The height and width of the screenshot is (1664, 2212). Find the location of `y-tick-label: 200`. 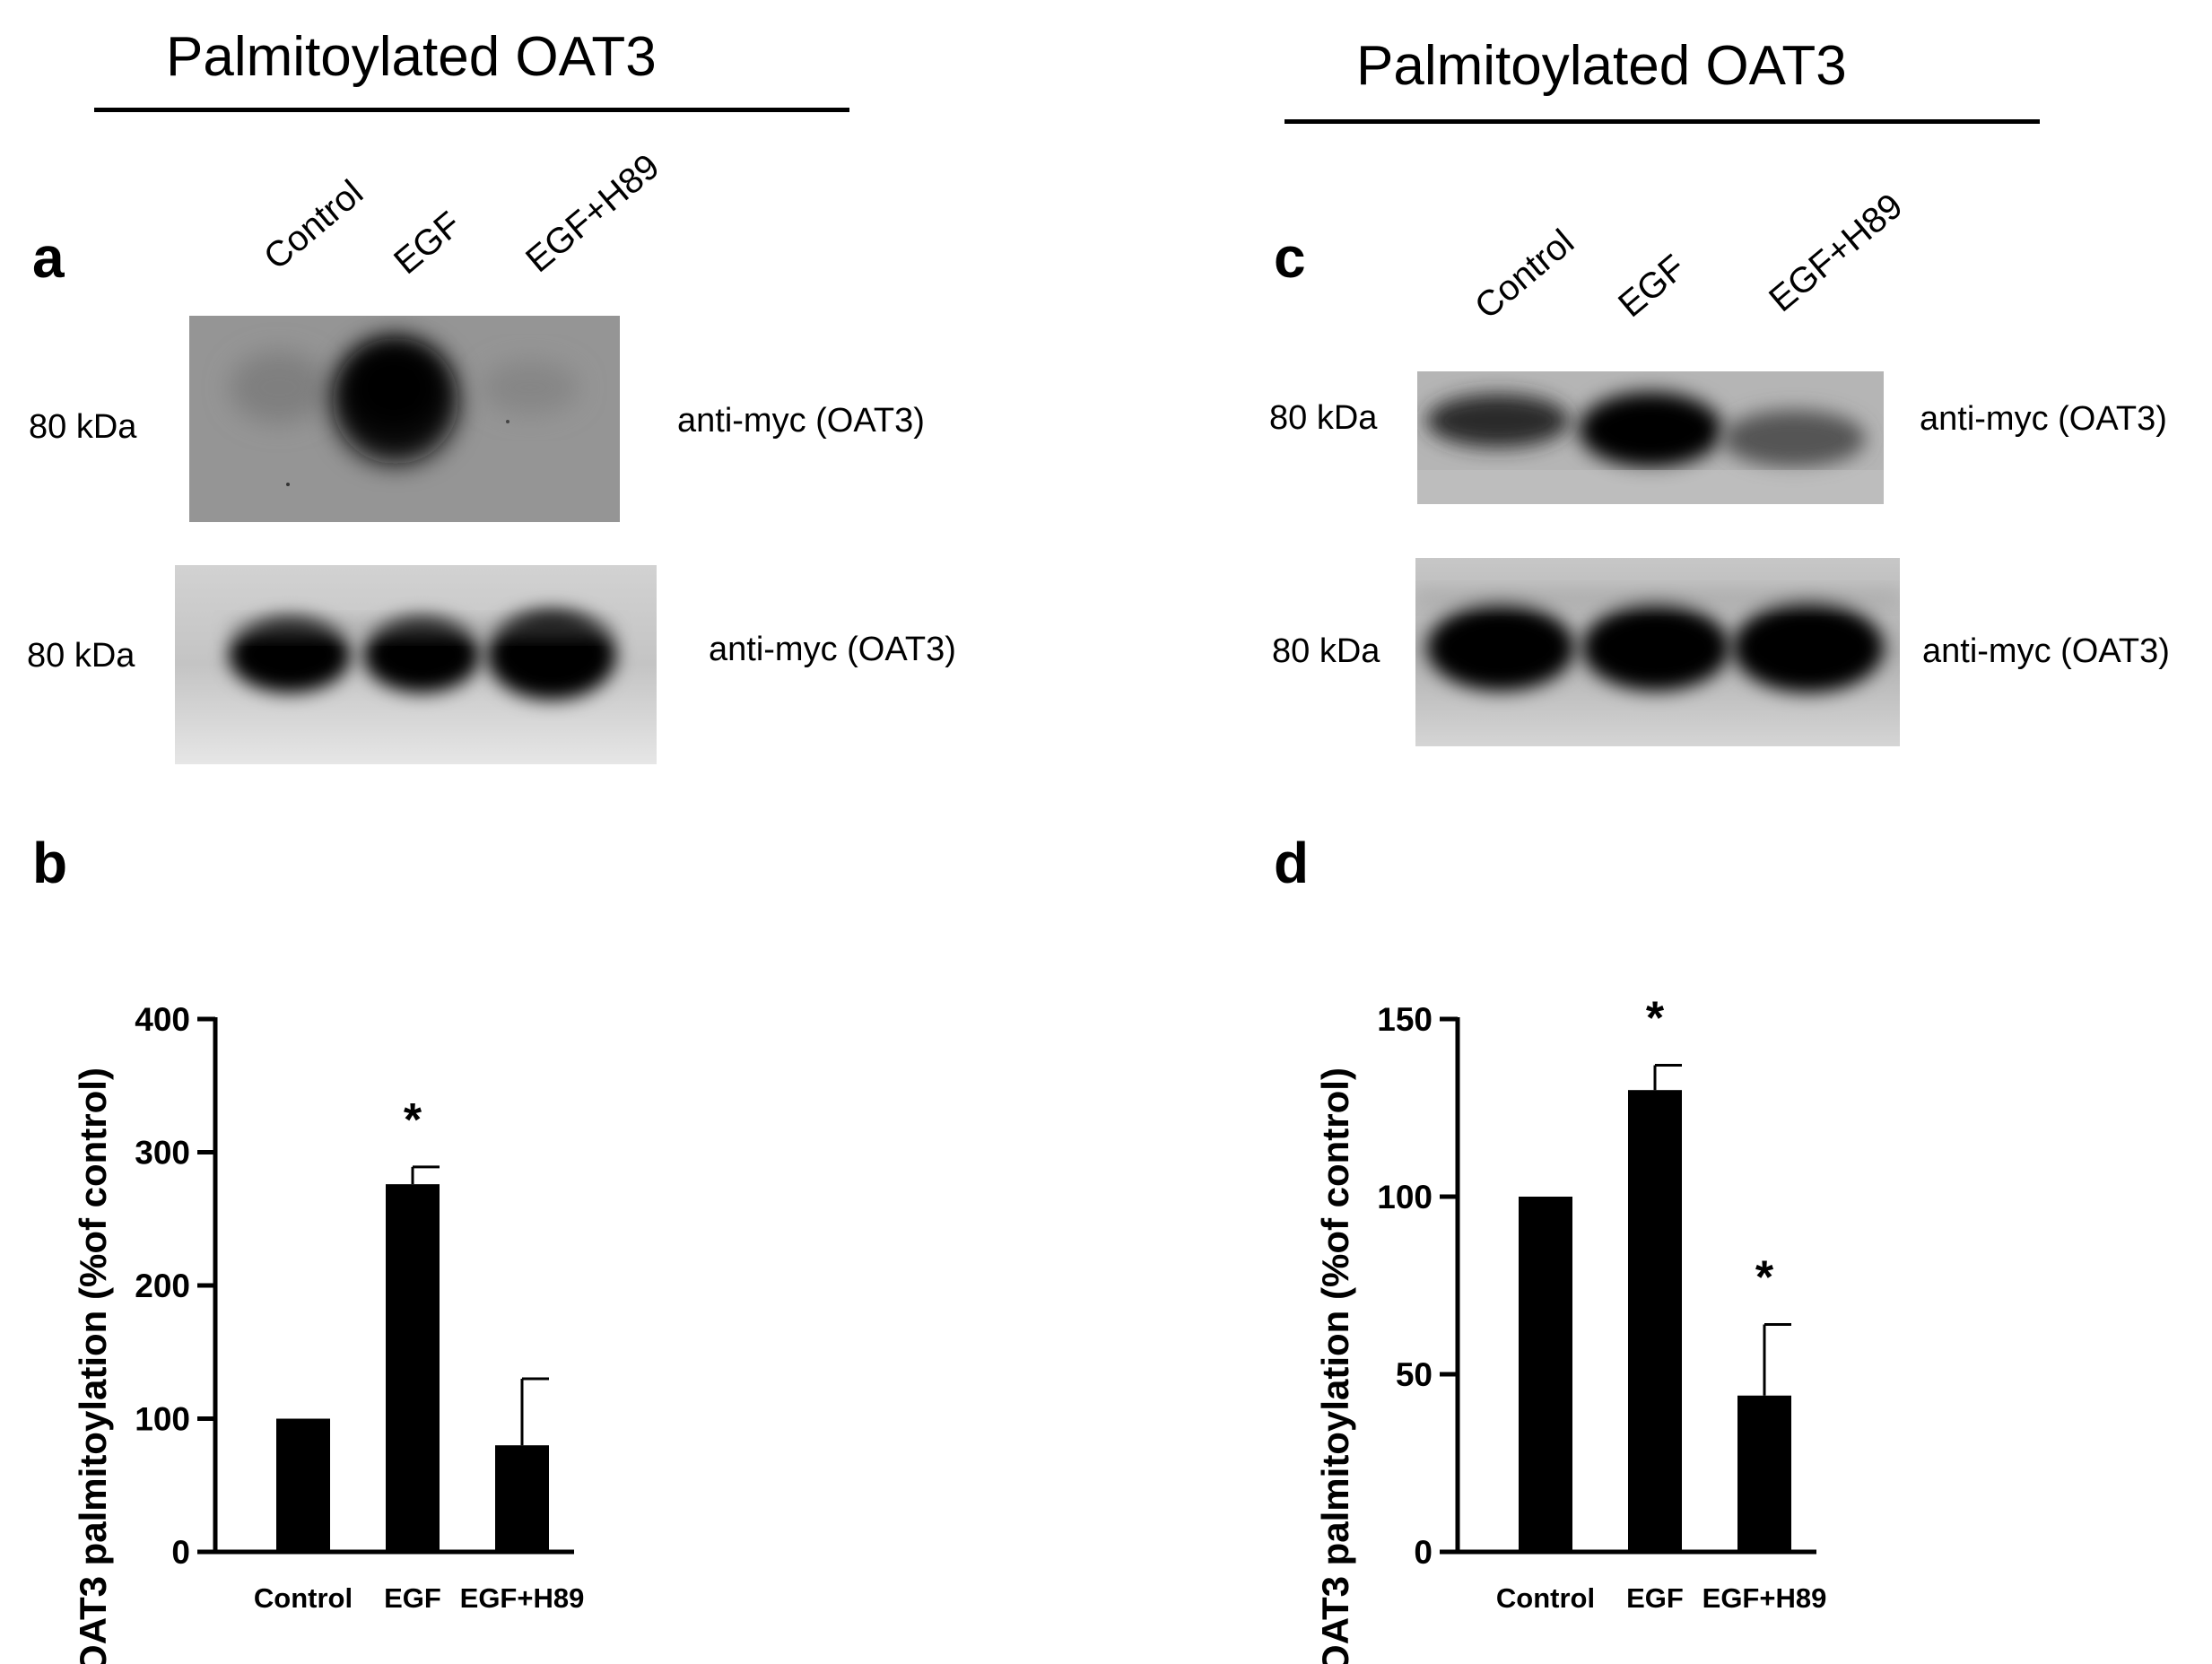

y-tick-label: 200 is located at coordinates (163, 1286).